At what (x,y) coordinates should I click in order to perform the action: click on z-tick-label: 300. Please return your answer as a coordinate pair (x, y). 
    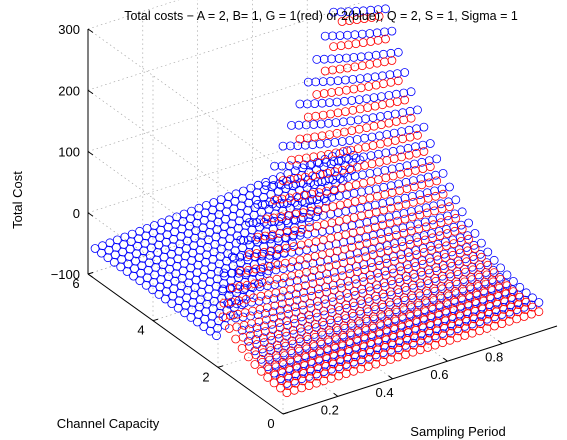
    Looking at the image, I should click on (69, 29).